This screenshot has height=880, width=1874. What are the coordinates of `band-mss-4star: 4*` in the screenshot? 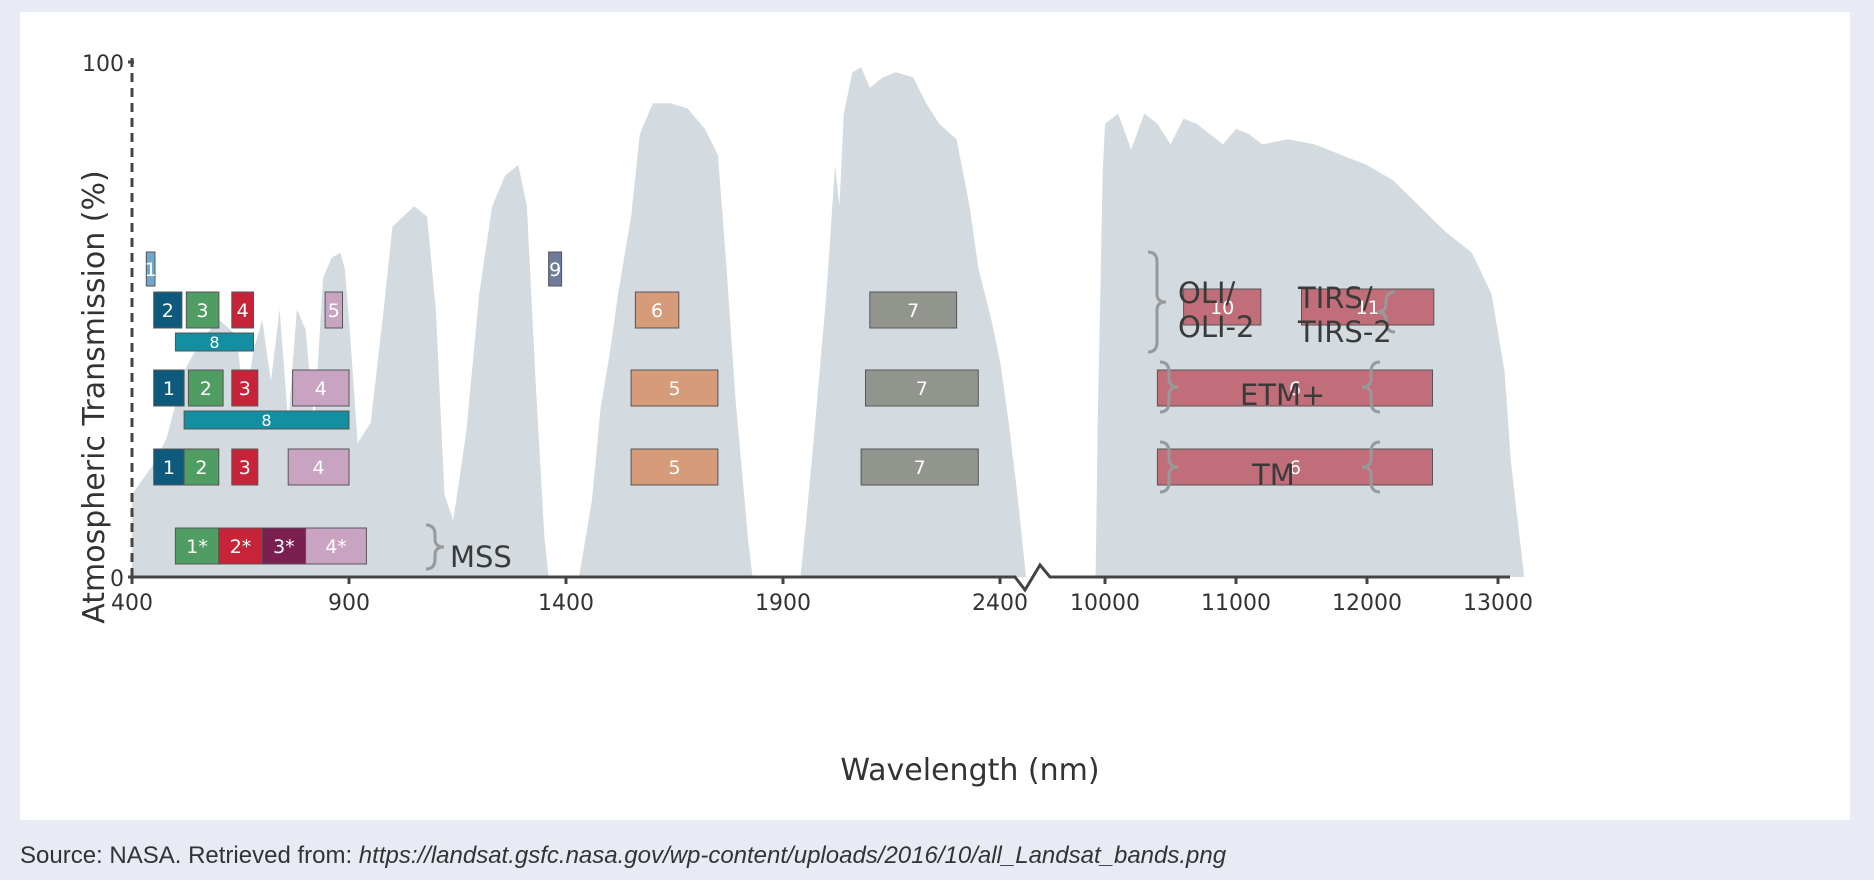 It's located at (336, 546).